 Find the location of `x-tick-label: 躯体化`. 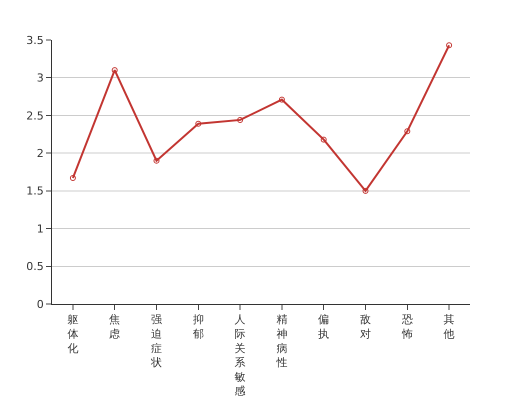

x-tick-label: 躯体化 is located at coordinates (72, 334).